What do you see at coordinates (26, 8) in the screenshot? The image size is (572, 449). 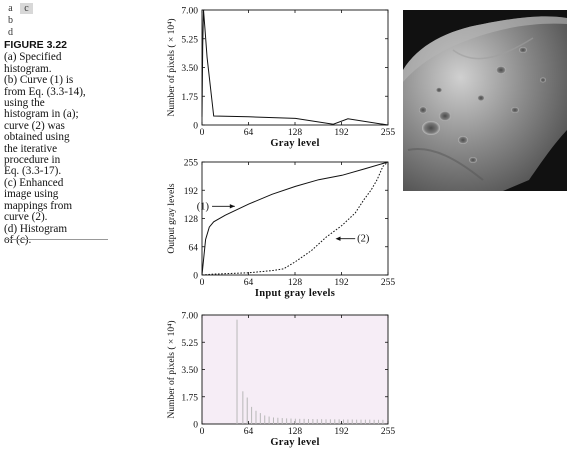 I see `panel-key-c: c` at bounding box center [26, 8].